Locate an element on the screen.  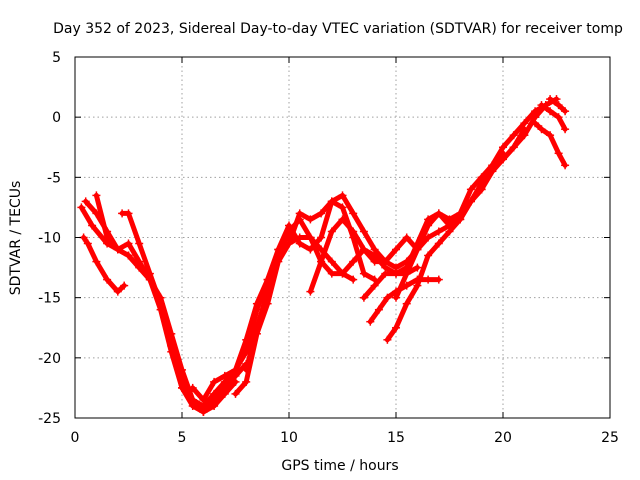
y-tick-label: -5 is located at coordinates (54, 178).